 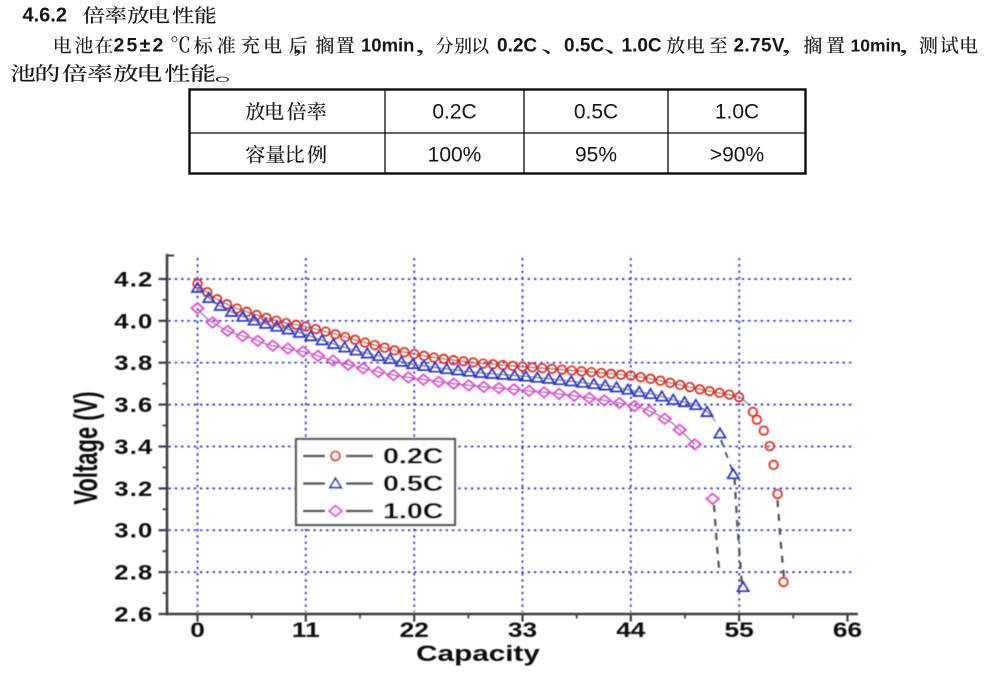 What do you see at coordinates (455, 155) in the screenshot?
I see `svg-text: 100%` at bounding box center [455, 155].